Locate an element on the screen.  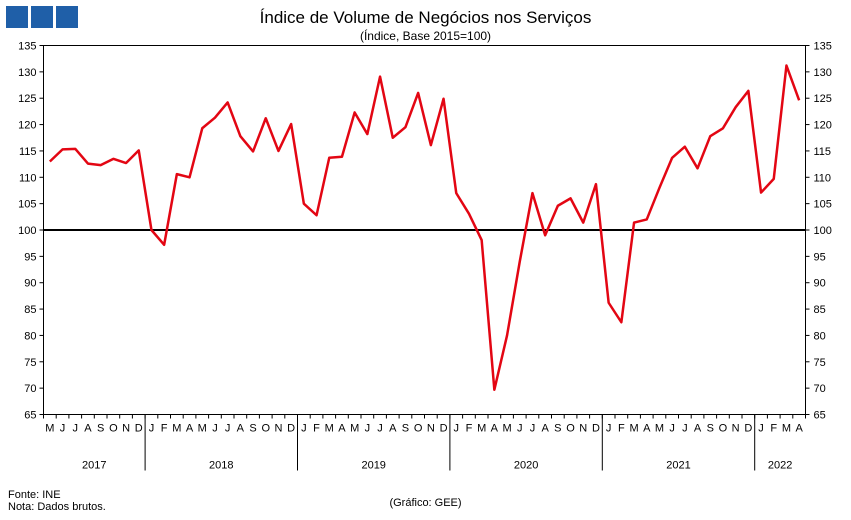
left-y-axis: 65 70 75 80 85 90 95 100 105 110 115 120 125 130 135 is located at coordinates (31, 231).